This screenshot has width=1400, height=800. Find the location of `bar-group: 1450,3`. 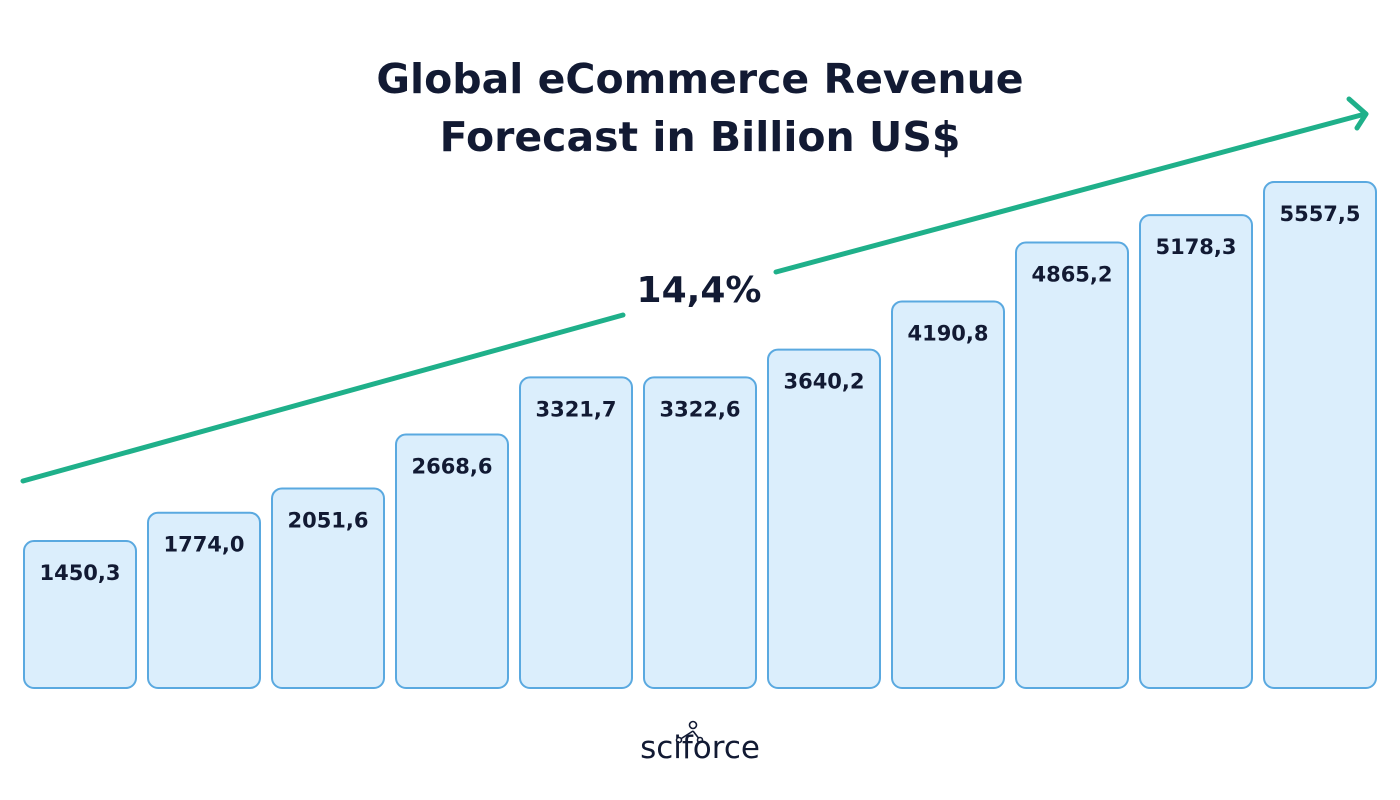

bar-group: 1450,3 is located at coordinates (80, 614).